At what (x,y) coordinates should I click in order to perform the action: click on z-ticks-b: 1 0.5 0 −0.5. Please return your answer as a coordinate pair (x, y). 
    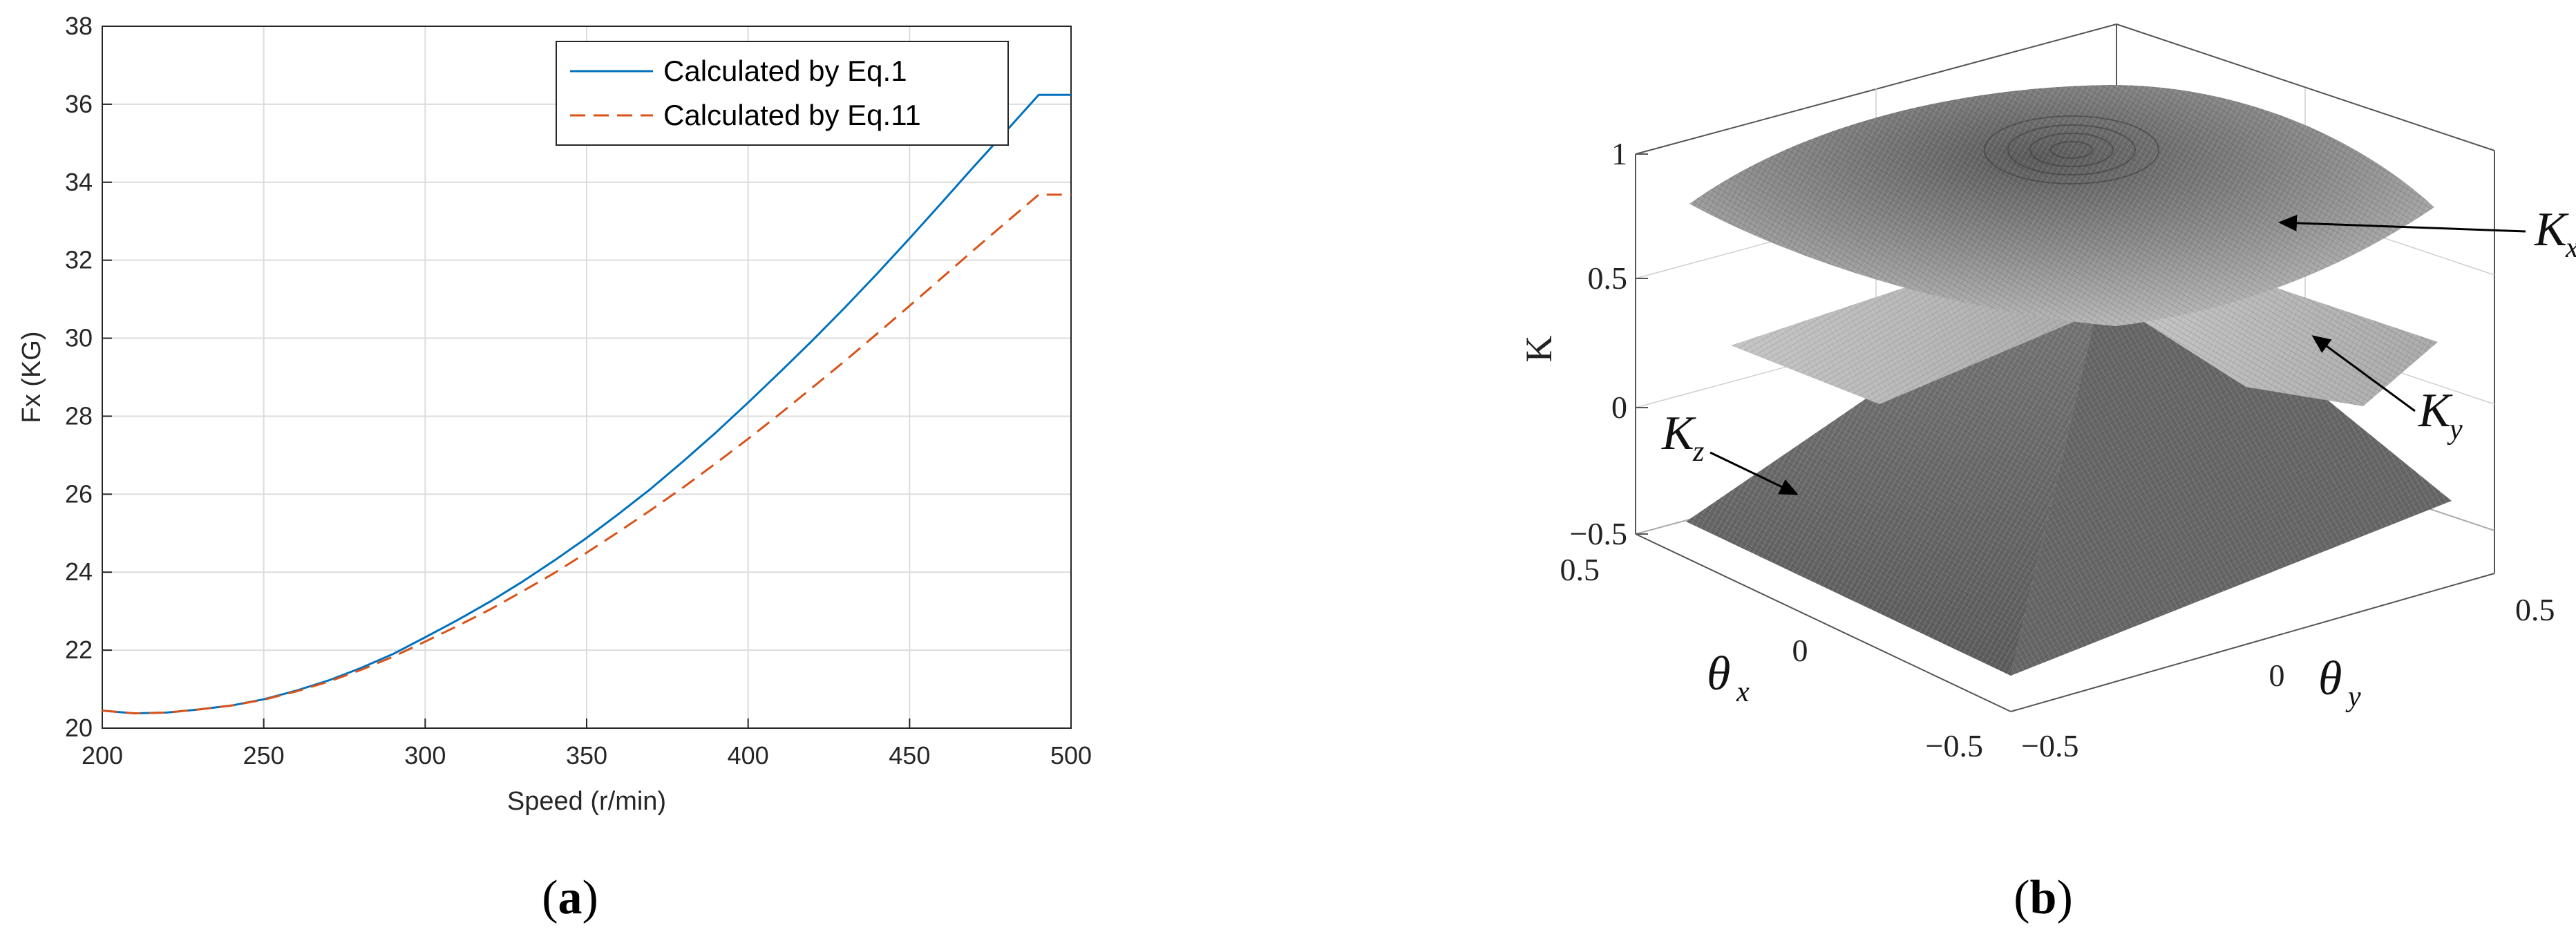
    Looking at the image, I should click on (1609, 343).